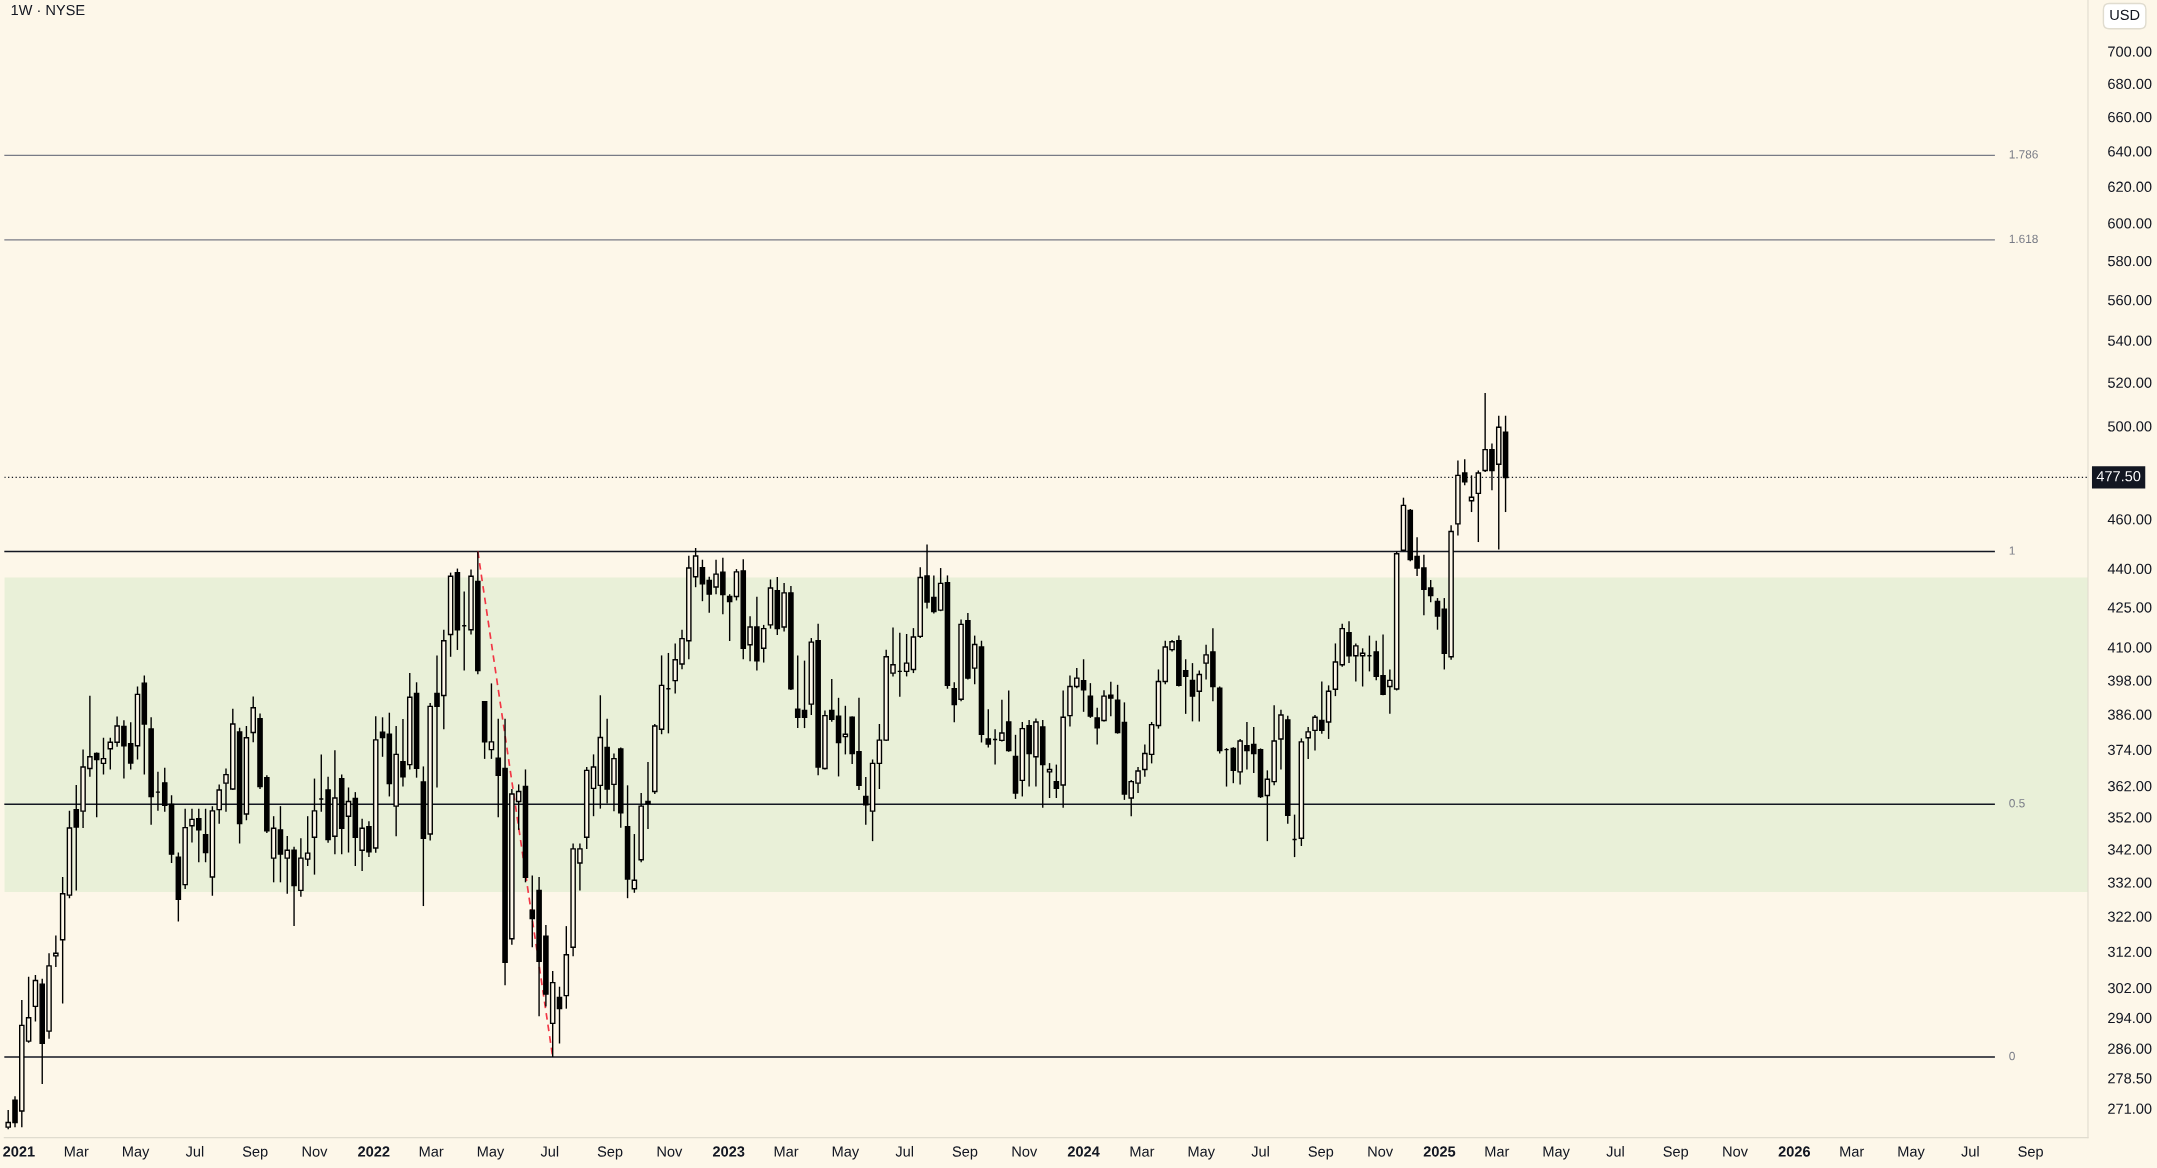 The width and height of the screenshot is (2157, 1168). Describe the element at coordinates (2130, 151) in the screenshot. I see `y-tick-label: 640.00` at that location.